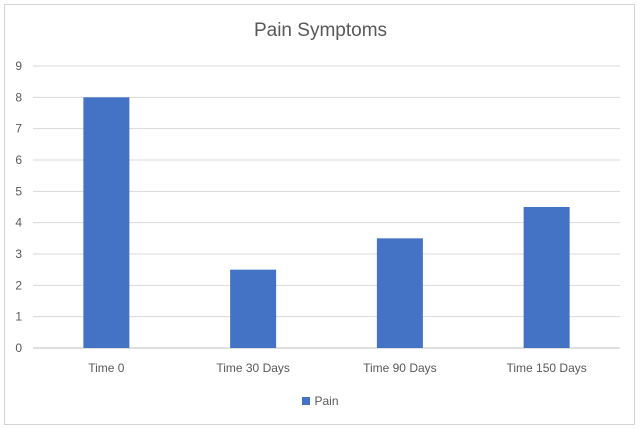 Image resolution: width=641 pixels, height=429 pixels. Describe the element at coordinates (18, 191) in the screenshot. I see `y-tick-label: 5` at that location.